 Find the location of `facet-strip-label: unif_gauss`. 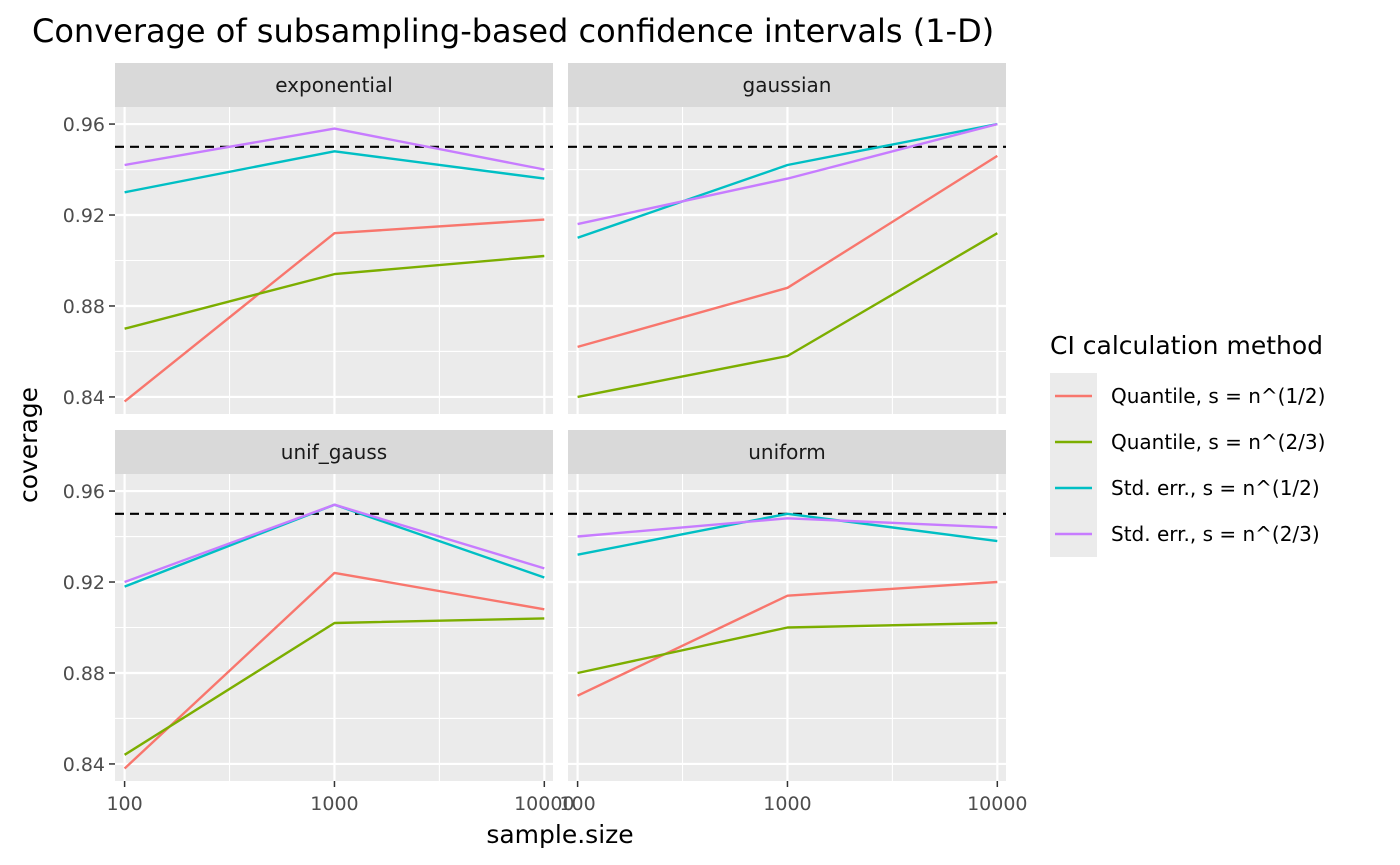

facet-strip-label: unif_gauss is located at coordinates (334, 452).